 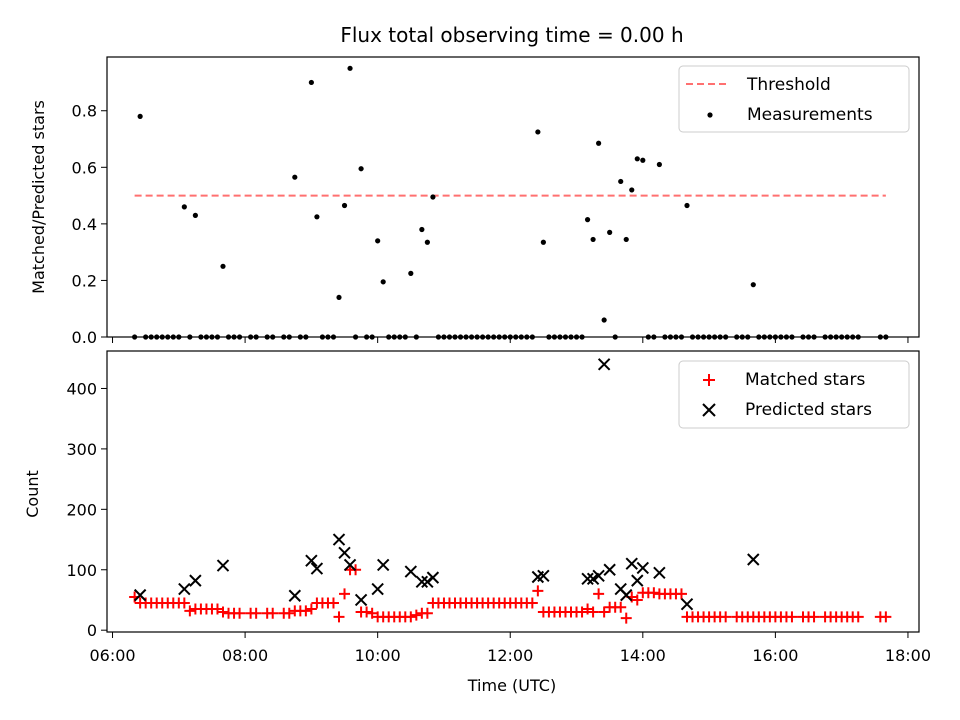 I want to click on ratio-x-ticks, so click(x=510, y=340).